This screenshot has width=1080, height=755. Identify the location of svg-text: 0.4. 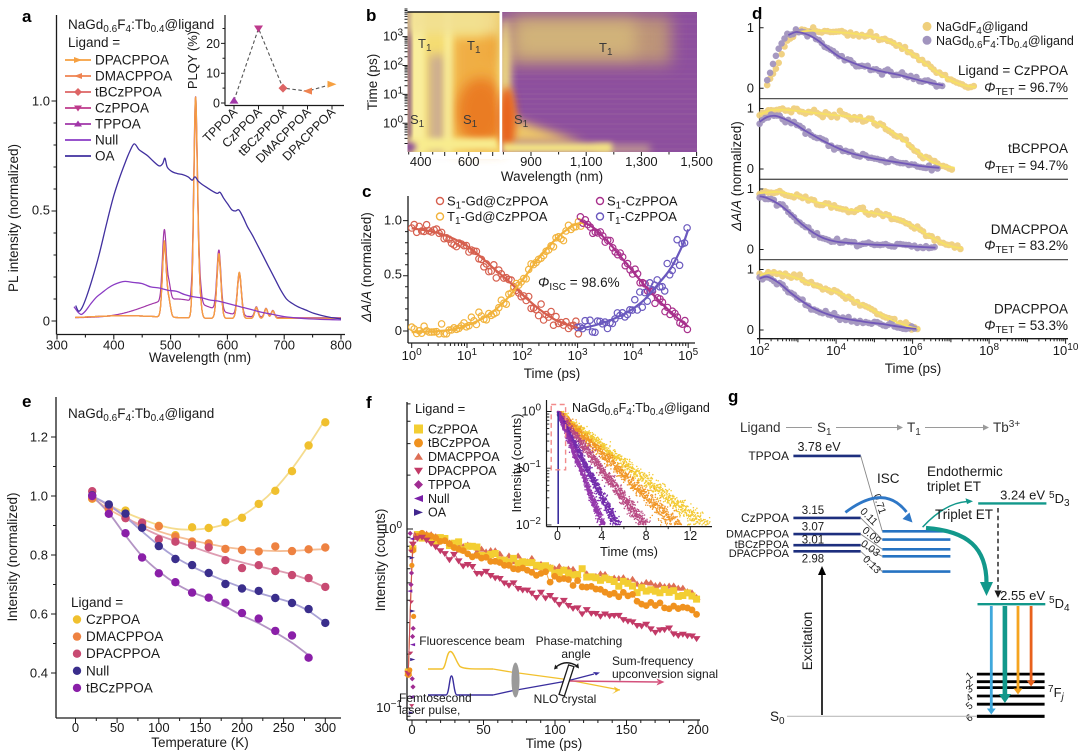
(39, 673).